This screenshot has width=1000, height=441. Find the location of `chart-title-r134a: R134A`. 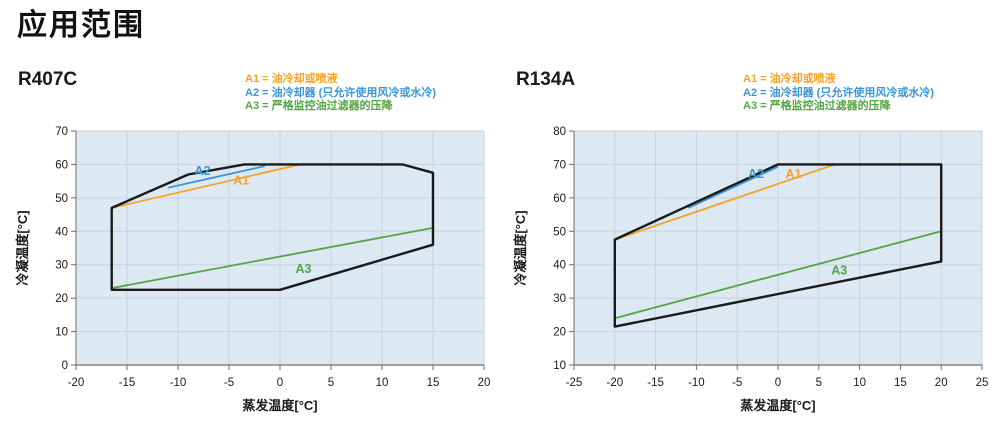

chart-title-r134a: R134A is located at coordinates (546, 79).